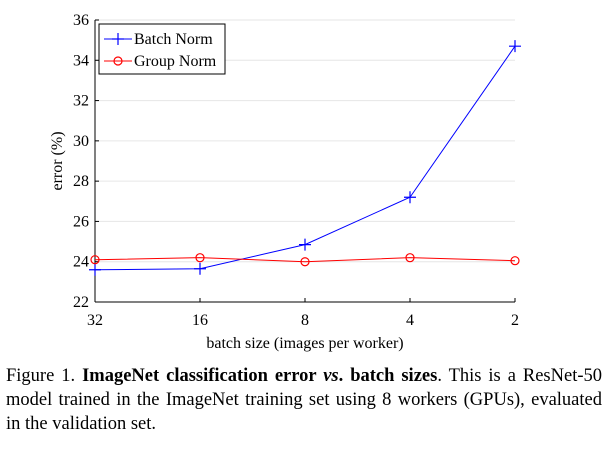 The width and height of the screenshot is (606, 449). What do you see at coordinates (81, 302) in the screenshot?
I see `y-tick-label-22: 22` at bounding box center [81, 302].